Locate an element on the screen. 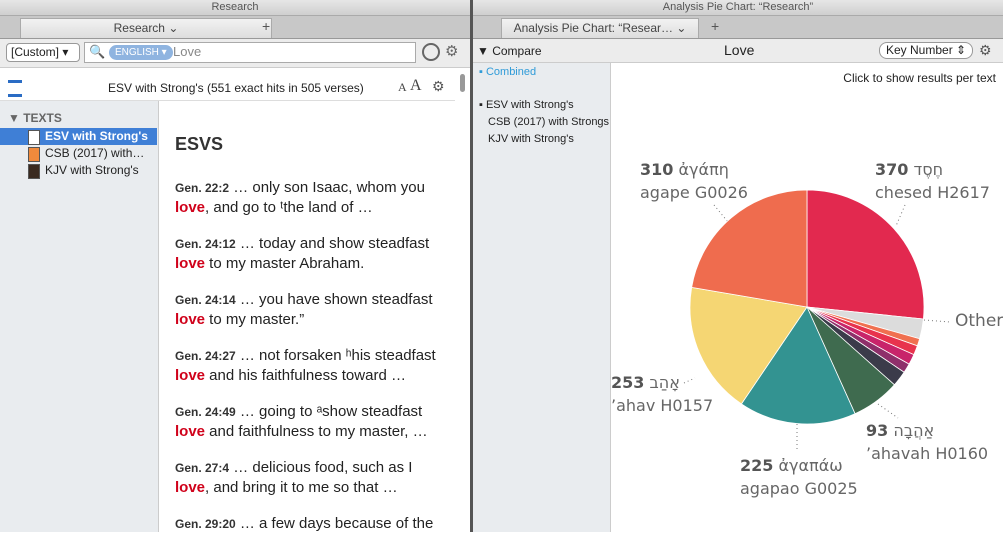 This screenshot has height=534, width=1003. compare-label: Compare is located at coordinates (517, 51).